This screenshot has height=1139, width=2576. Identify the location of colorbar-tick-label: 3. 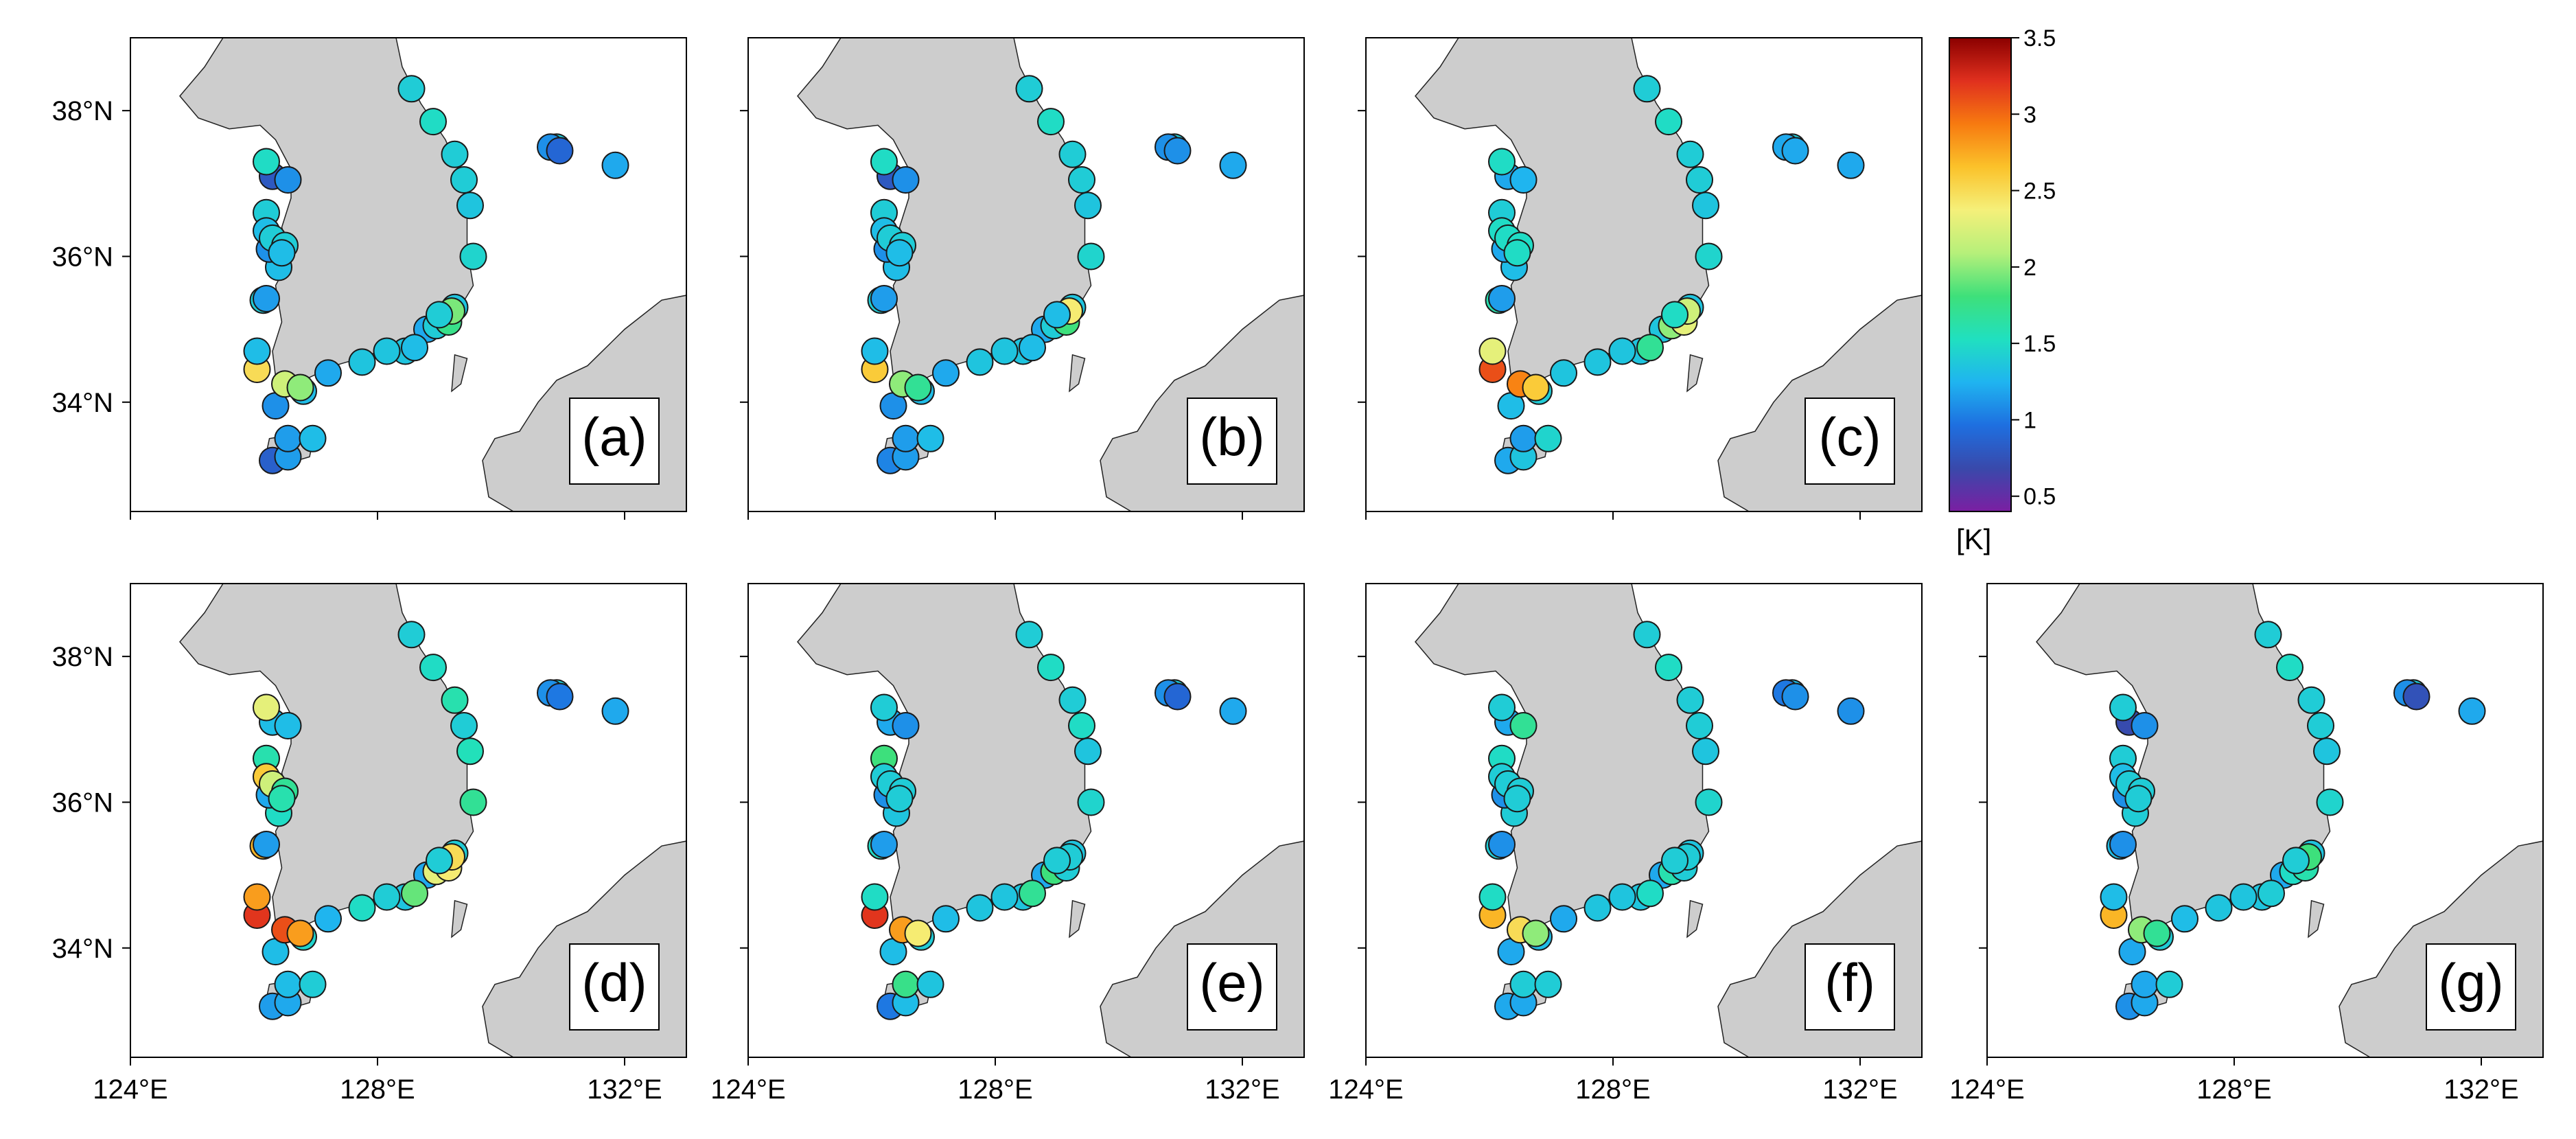
(2030, 115).